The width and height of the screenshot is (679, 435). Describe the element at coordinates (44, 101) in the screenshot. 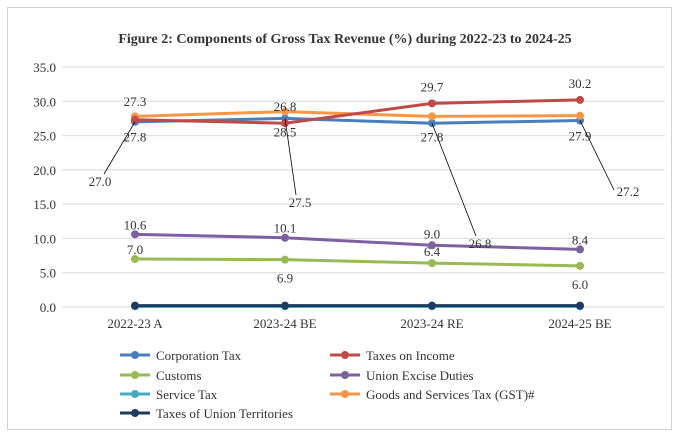

I see `y-tick-label: 30.0` at that location.